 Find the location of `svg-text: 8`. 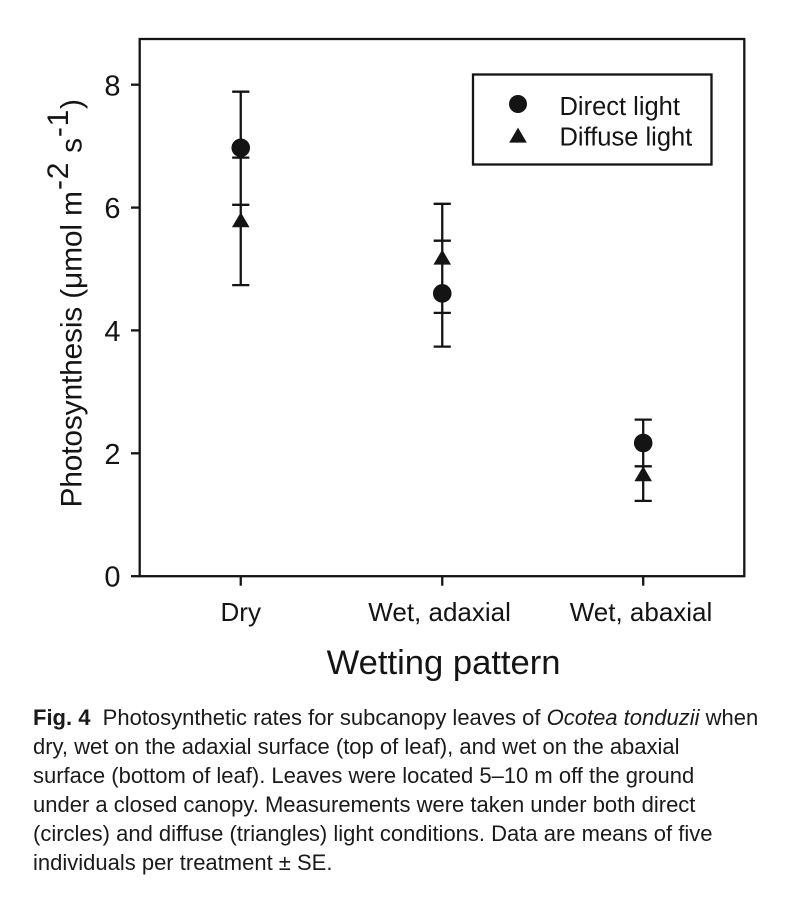

svg-text: 8 is located at coordinates (112, 86).